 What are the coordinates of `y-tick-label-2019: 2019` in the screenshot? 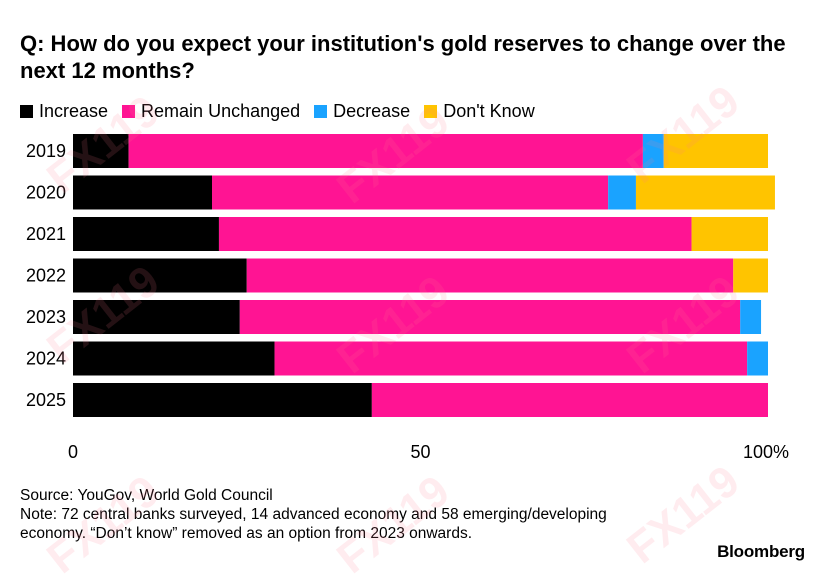 It's located at (46, 151).